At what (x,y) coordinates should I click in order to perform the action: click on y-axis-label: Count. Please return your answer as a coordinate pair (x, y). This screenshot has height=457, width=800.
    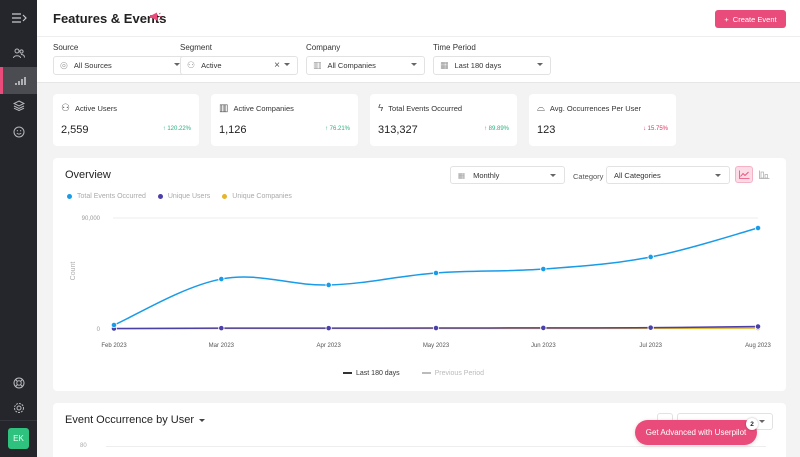
    Looking at the image, I should click on (73, 271).